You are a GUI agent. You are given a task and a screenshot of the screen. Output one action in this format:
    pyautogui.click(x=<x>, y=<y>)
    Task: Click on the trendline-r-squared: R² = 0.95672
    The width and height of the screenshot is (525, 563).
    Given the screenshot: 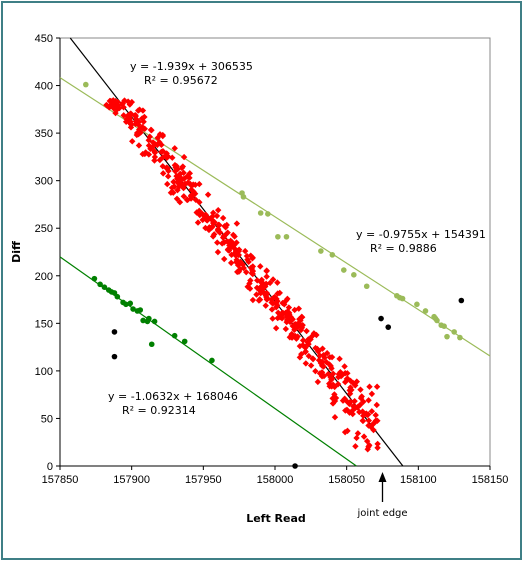 What is the action you would take?
    pyautogui.click(x=181, y=80)
    